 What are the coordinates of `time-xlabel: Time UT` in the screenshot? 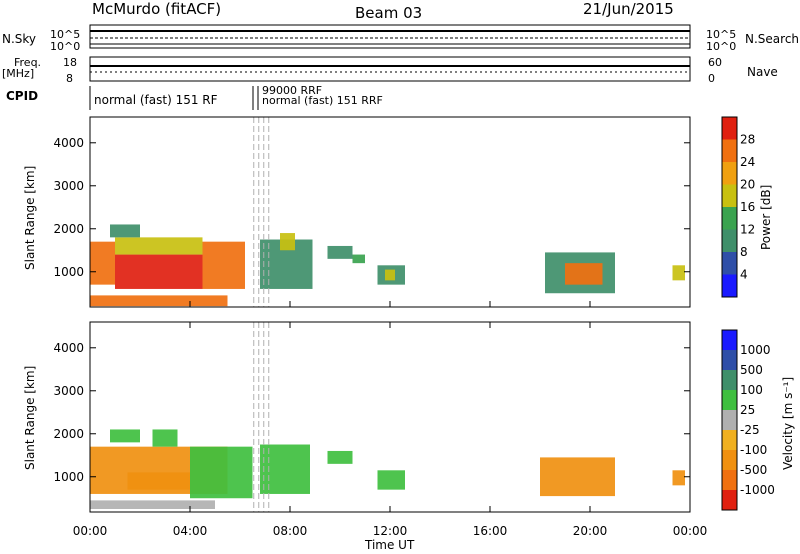 It's located at (389, 545).